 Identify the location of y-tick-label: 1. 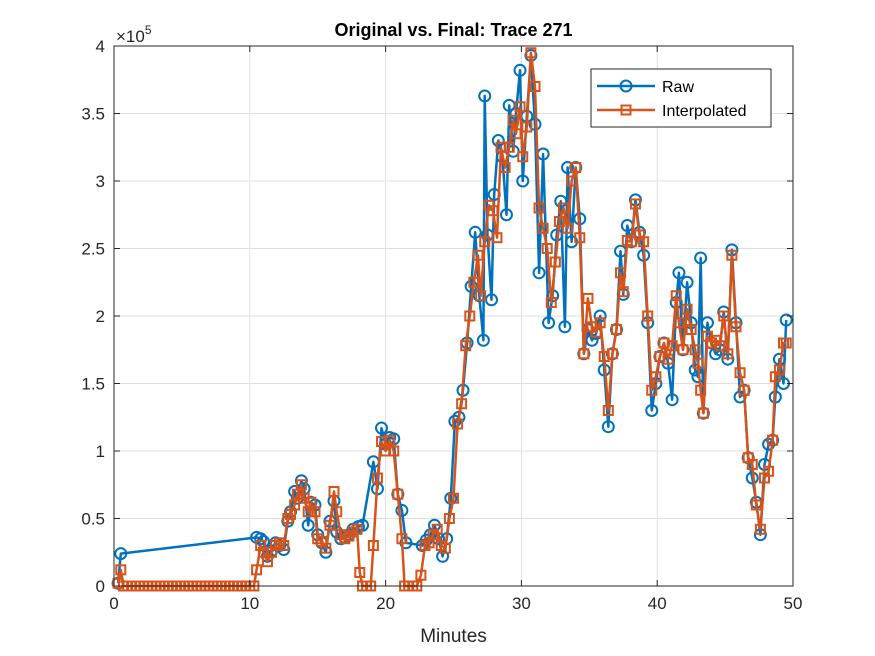
(100, 451).